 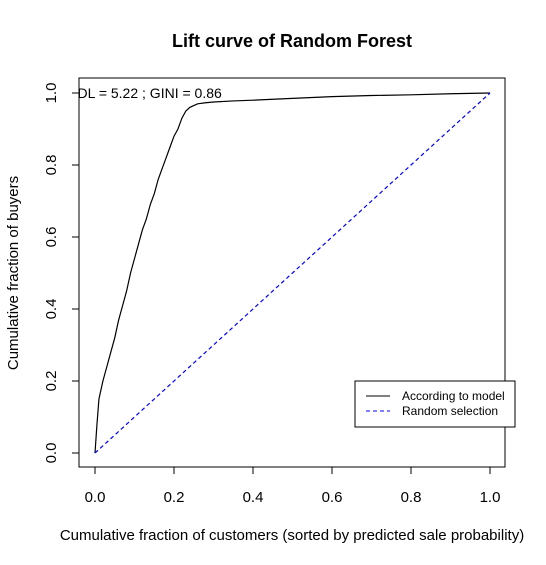 I want to click on y-axis: 0.0 0.2 0.4 0.6 0.8 1.0, so click(x=61, y=273).